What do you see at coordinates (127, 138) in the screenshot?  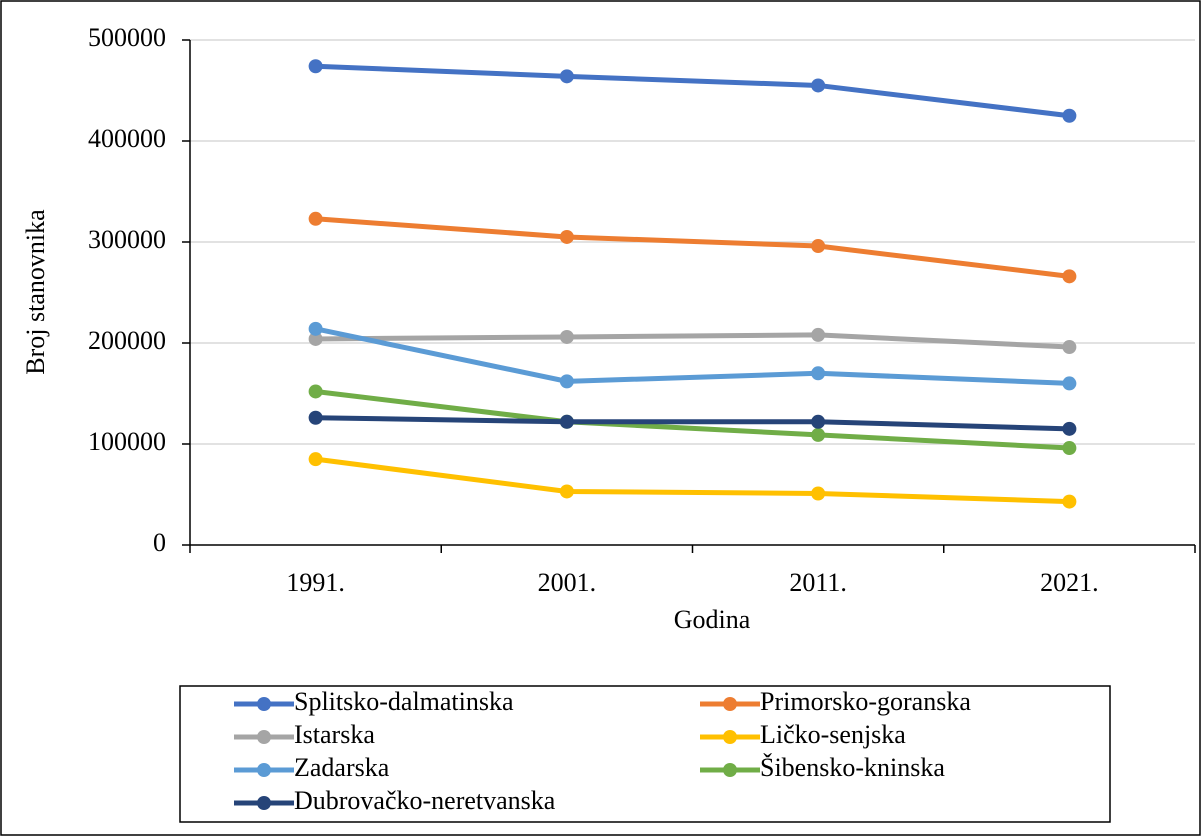 I see `y-tick-label: 400000` at bounding box center [127, 138].